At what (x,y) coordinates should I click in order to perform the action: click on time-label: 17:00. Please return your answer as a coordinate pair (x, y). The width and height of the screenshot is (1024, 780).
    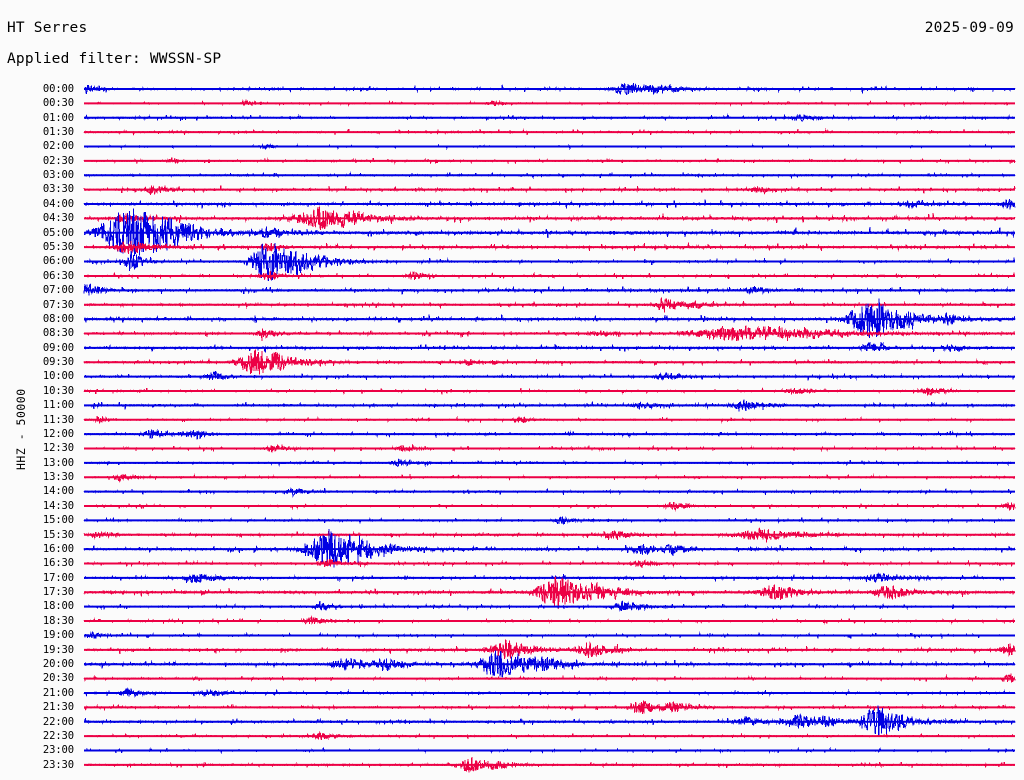
    Looking at the image, I should click on (58, 577).